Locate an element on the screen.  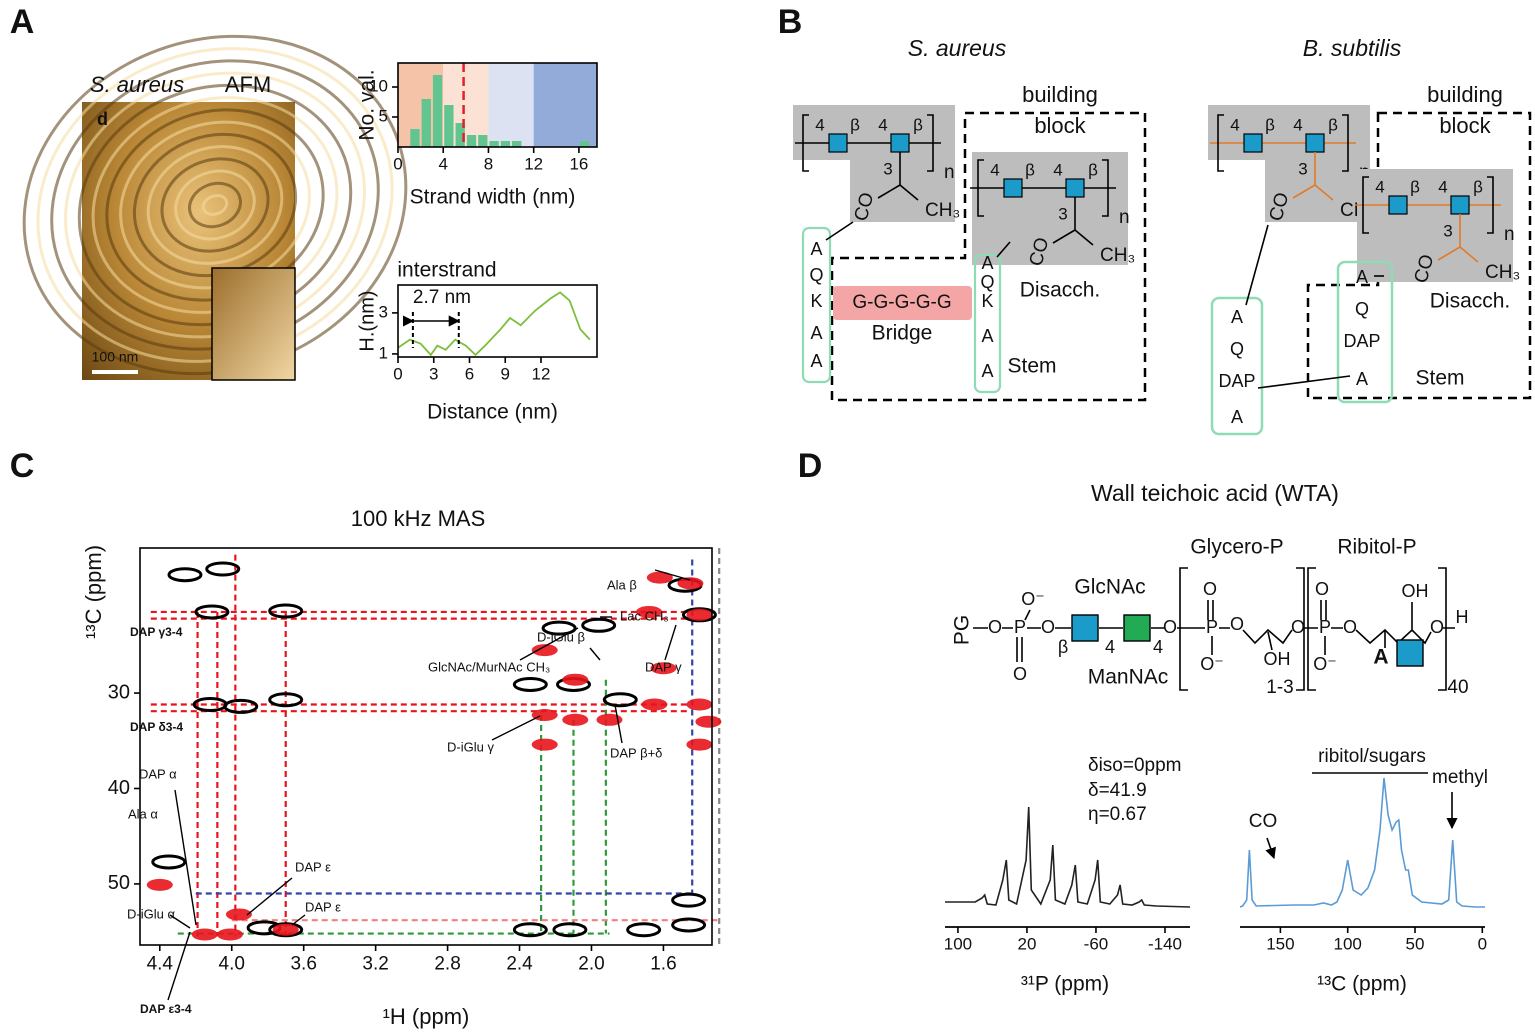
spectrum-annotation: methyl is located at coordinates (1460, 777).